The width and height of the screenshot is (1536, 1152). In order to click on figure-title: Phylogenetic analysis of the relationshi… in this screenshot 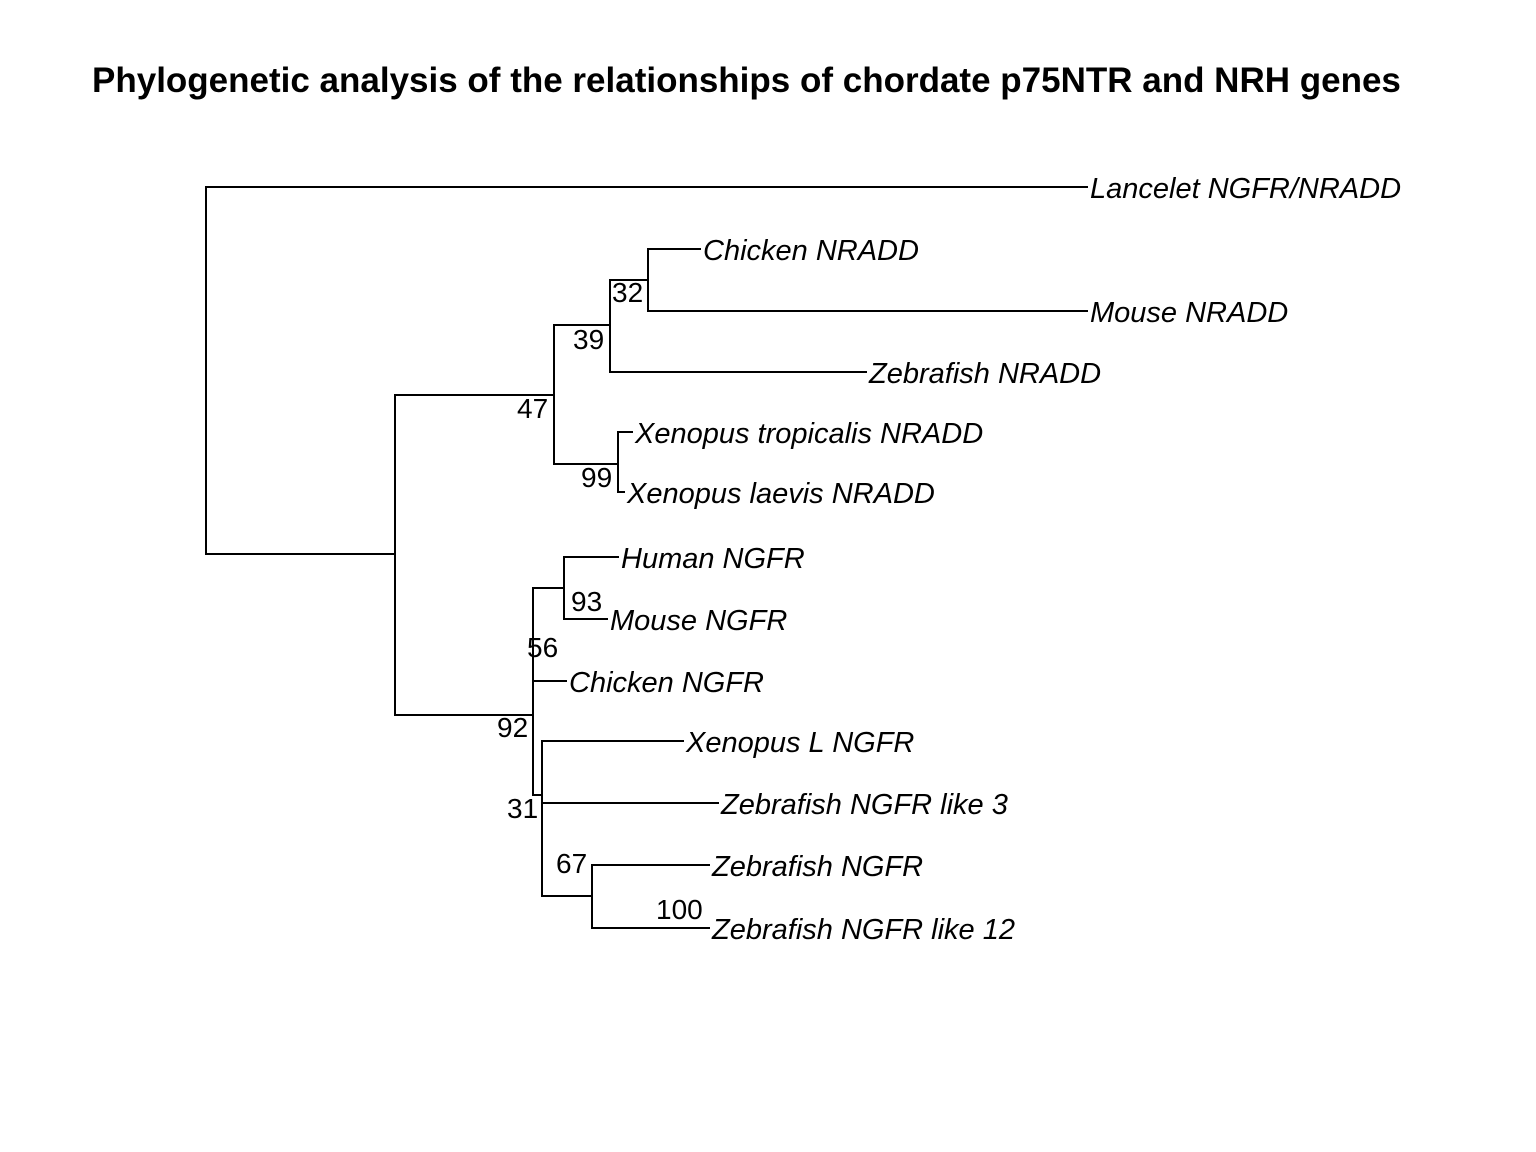, I will do `click(746, 80)`.